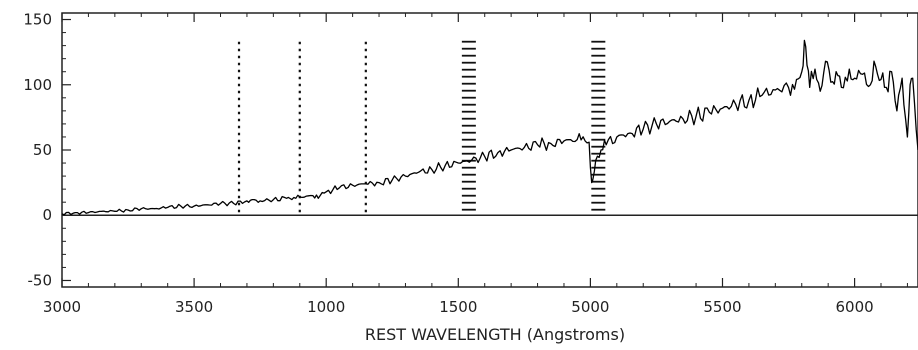  I want to click on x-tick-label: 1000, so click(326, 307).